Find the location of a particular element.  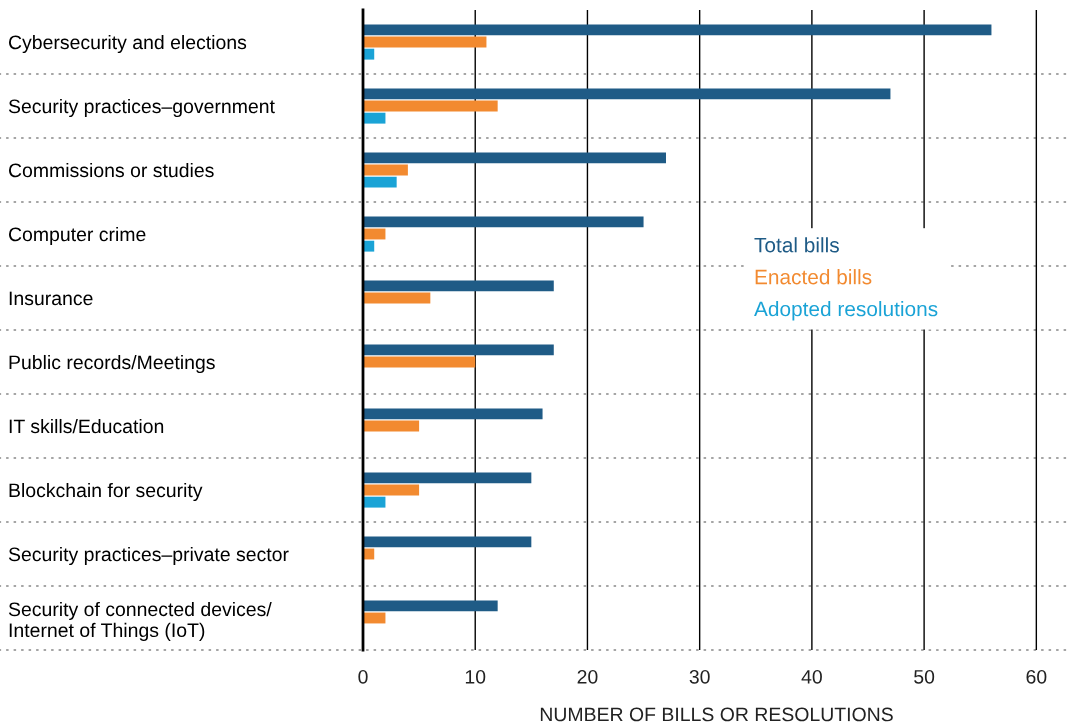

x-tick-label: 50 is located at coordinates (924, 676).